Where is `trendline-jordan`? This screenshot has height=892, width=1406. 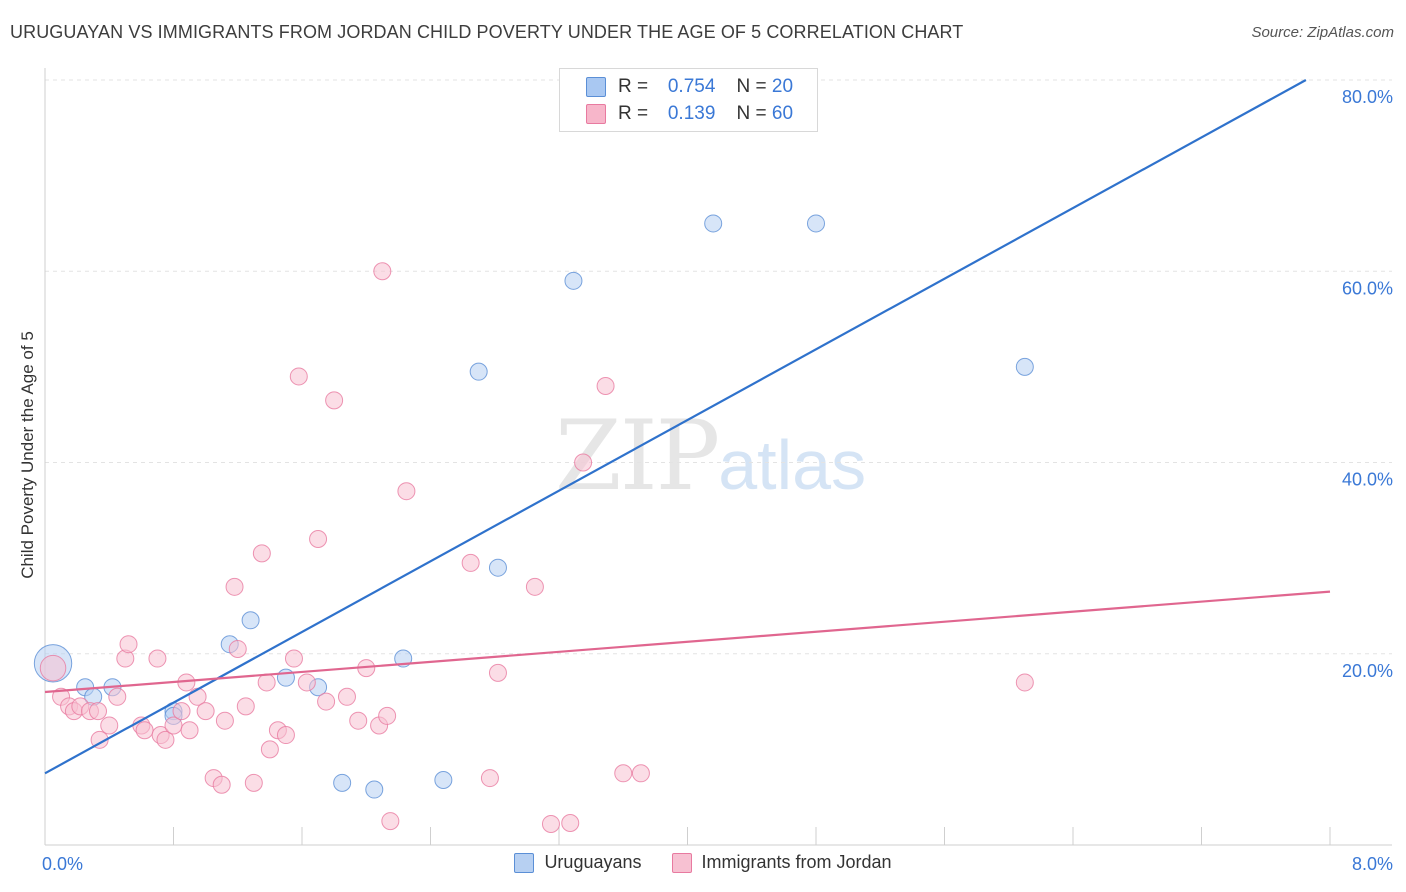 trendline-jordan is located at coordinates (687, 642).